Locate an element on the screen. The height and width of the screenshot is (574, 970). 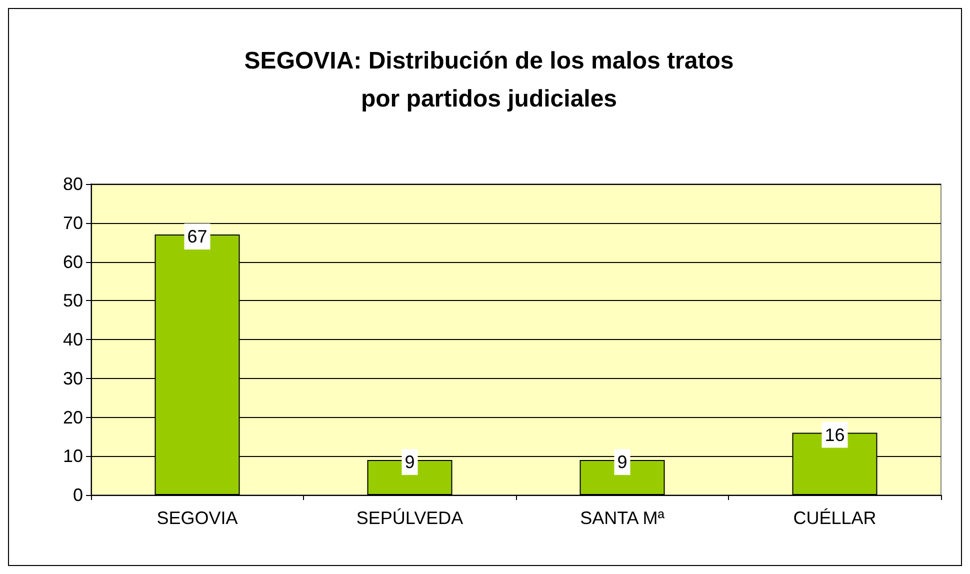
y-tick-label: 80 is located at coordinates (72, 184).